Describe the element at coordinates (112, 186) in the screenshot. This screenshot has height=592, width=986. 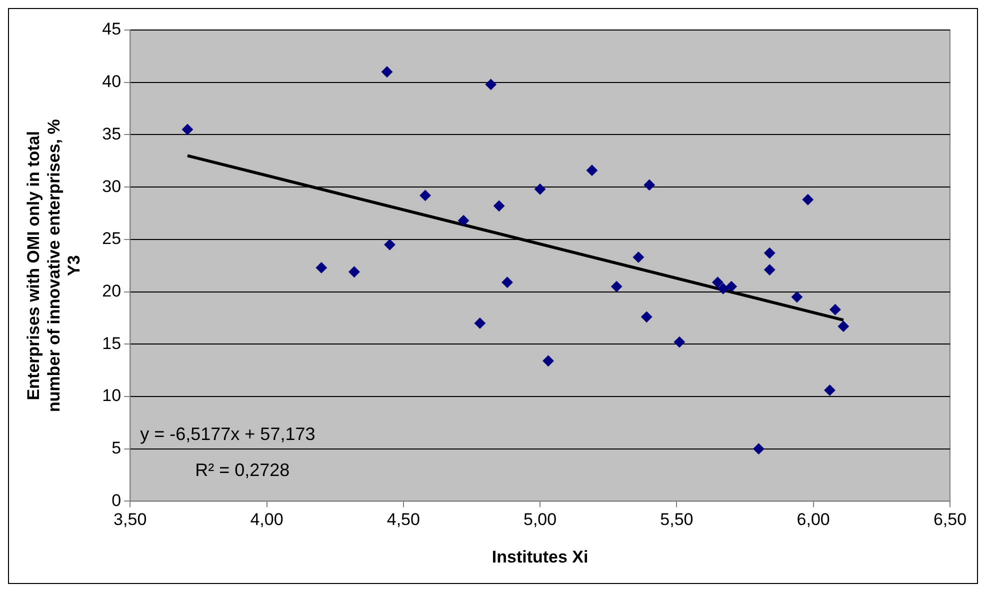
I see `y-tick-label: 30` at that location.